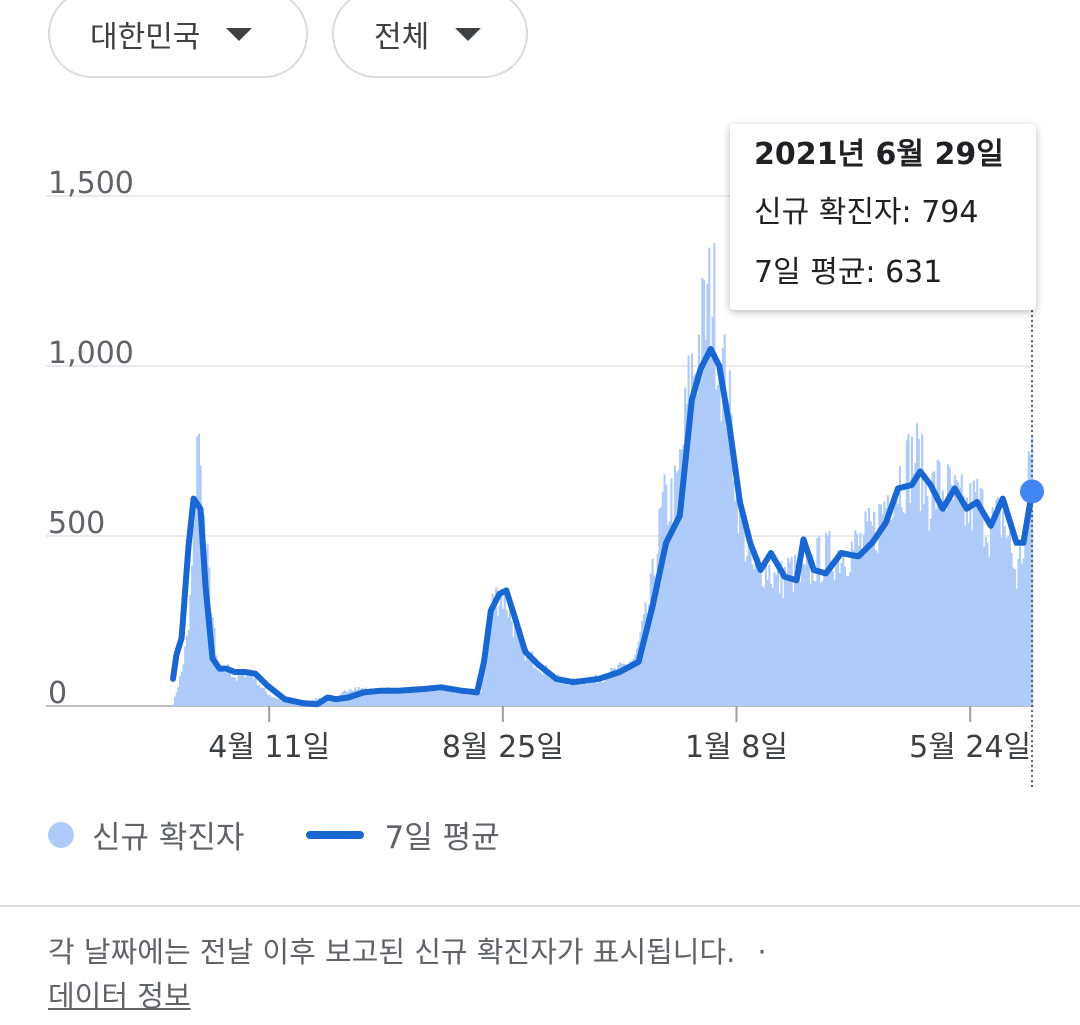  What do you see at coordinates (442, 838) in the screenshot?
I see `legend-line-label: 7일 평균` at bounding box center [442, 838].